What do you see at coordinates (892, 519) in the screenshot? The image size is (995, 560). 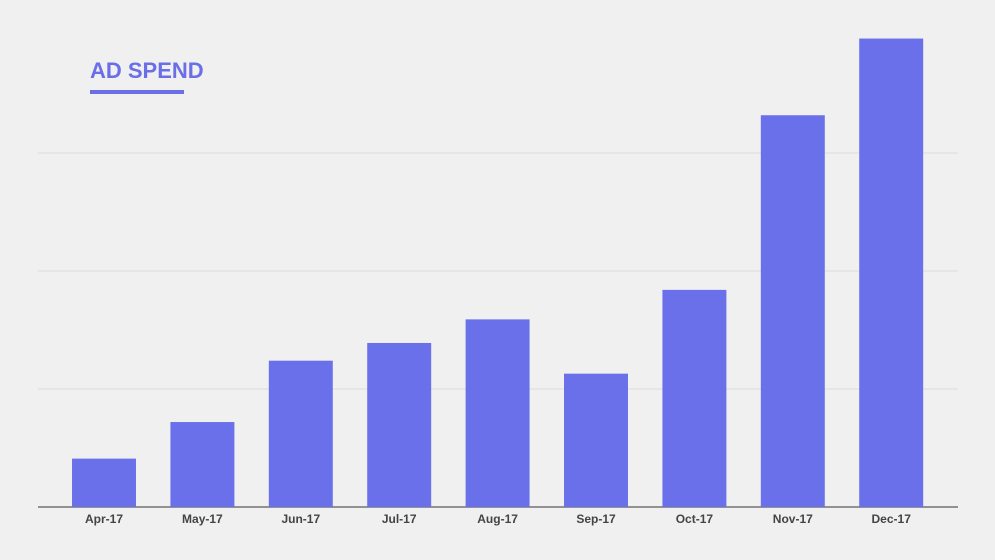 I see `x-tick-label: Dec-17` at bounding box center [892, 519].